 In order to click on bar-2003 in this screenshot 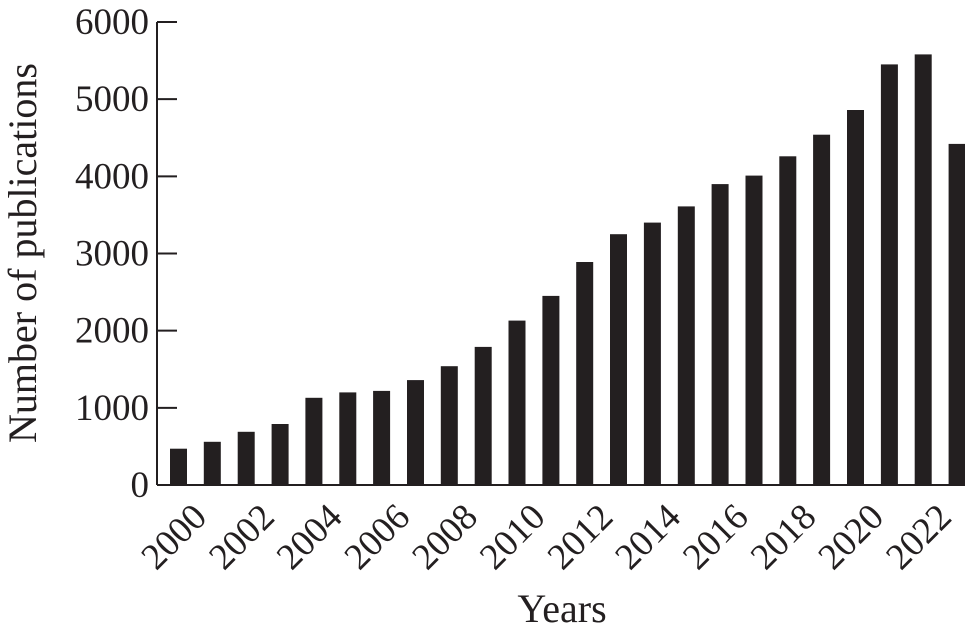, I will do `click(280, 454)`.